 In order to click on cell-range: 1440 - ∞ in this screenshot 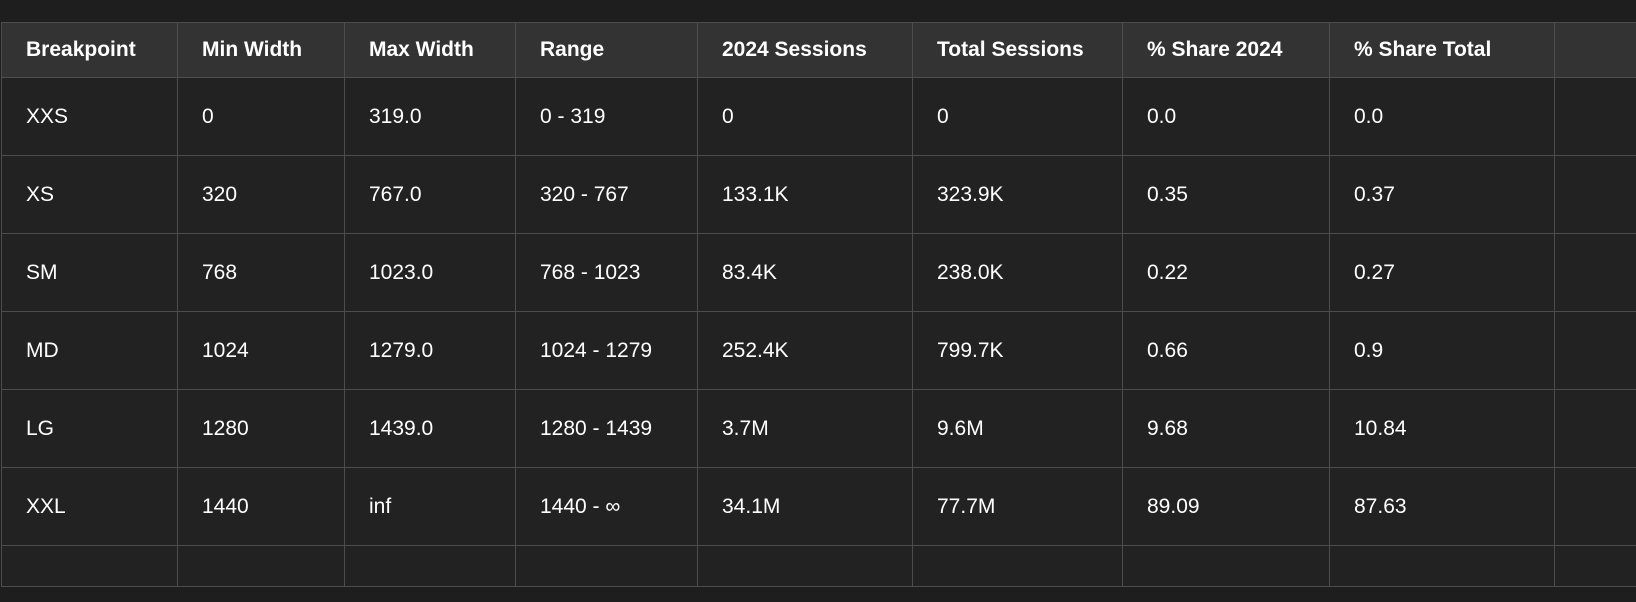, I will do `click(607, 507)`.